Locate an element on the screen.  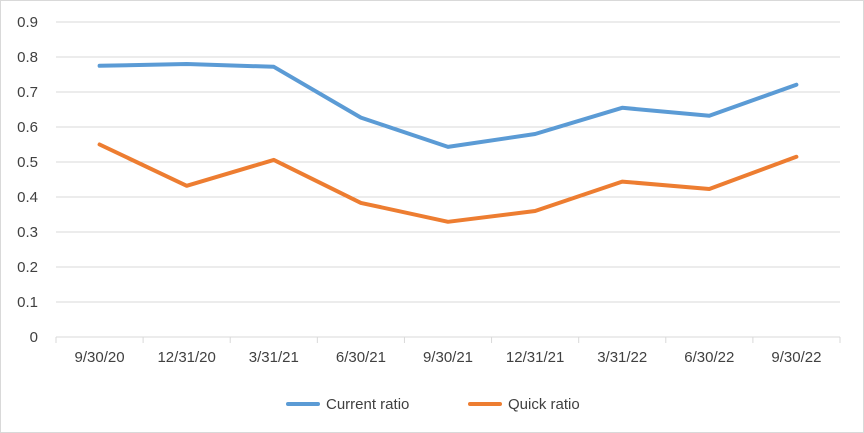
x-tick-label: 6/30/22 is located at coordinates (709, 357).